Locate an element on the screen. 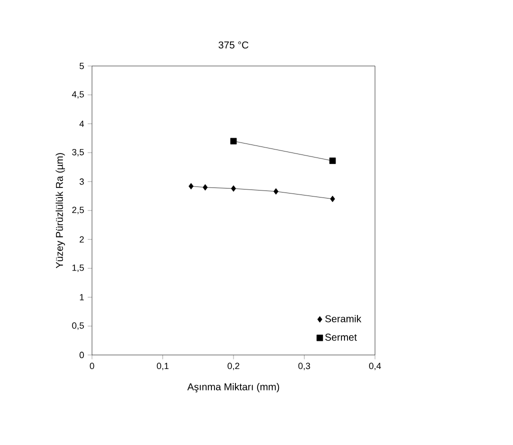 This screenshot has width=513, height=445. x-tick-label: 0 is located at coordinates (92, 366).